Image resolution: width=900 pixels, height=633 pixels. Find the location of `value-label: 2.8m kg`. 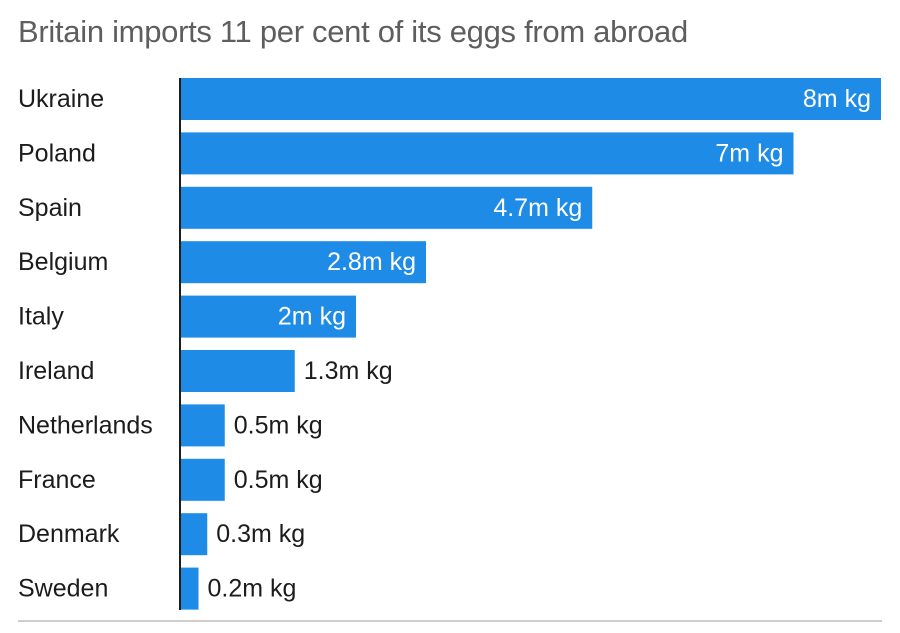

value-label: 2.8m kg is located at coordinates (371, 262).